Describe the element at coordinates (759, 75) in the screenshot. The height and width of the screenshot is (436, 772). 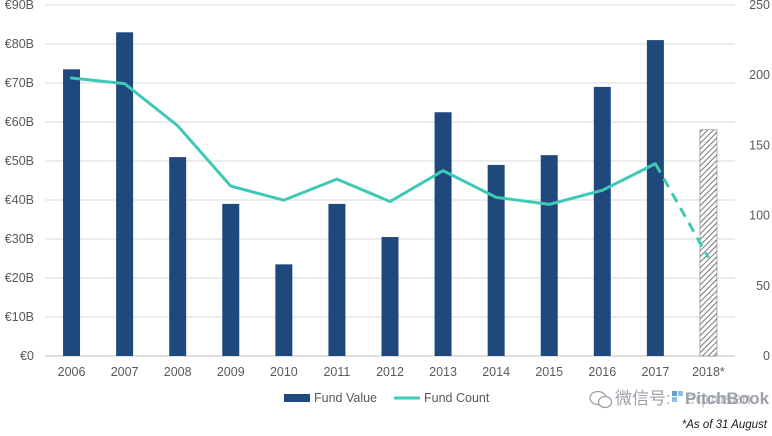
I see `y-right-tick-label: 200` at that location.